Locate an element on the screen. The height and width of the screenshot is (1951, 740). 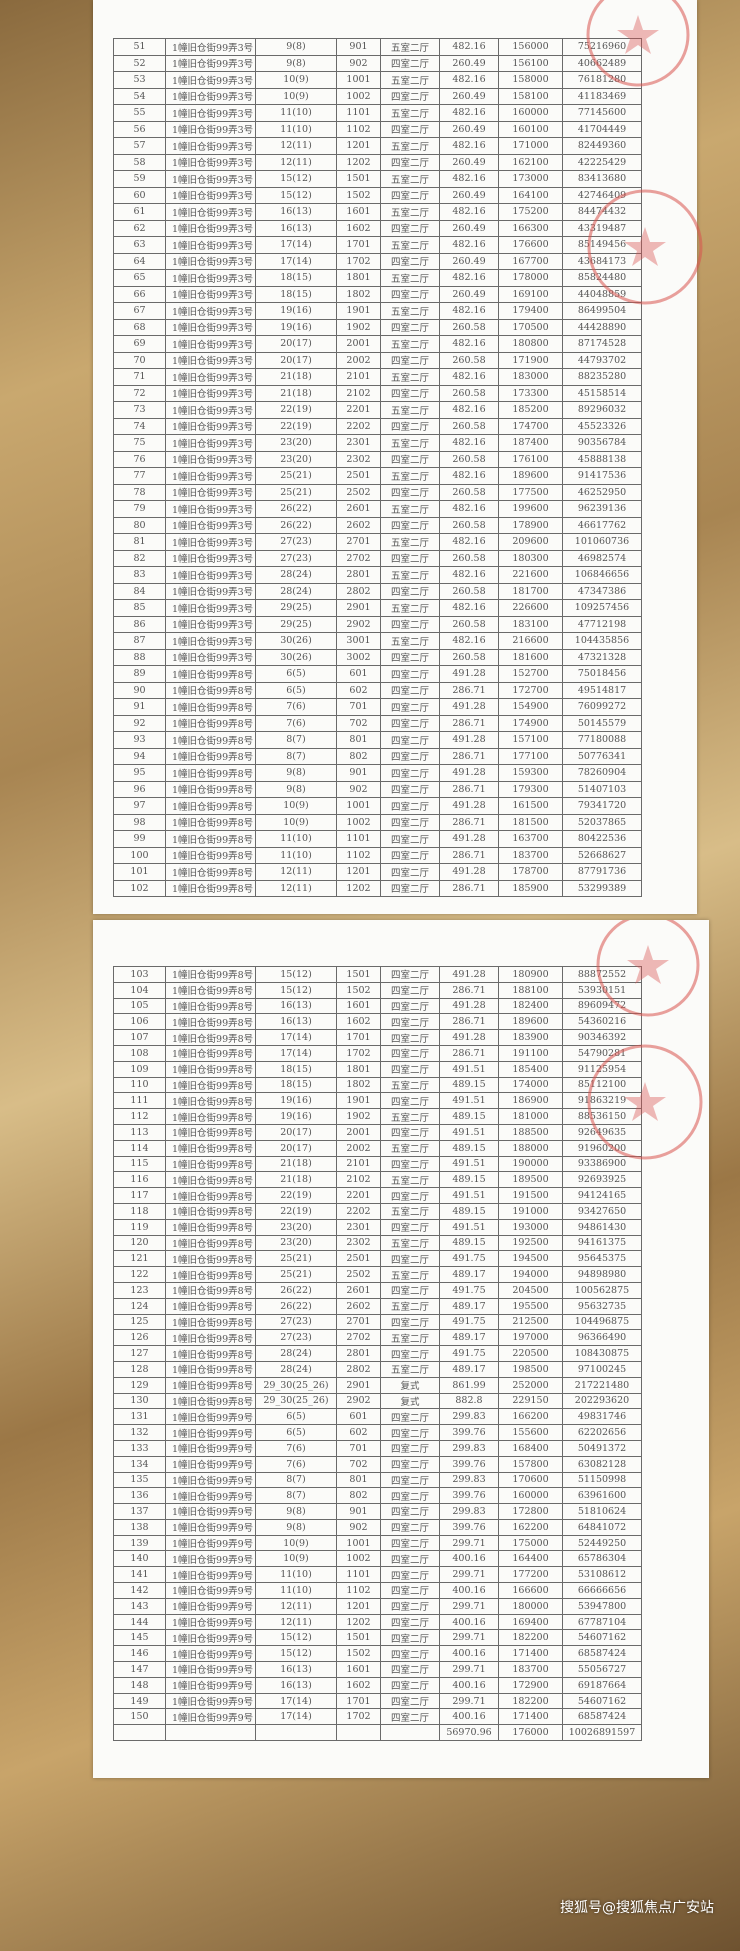
row-number-cell: 124 is located at coordinates (139, 1306).